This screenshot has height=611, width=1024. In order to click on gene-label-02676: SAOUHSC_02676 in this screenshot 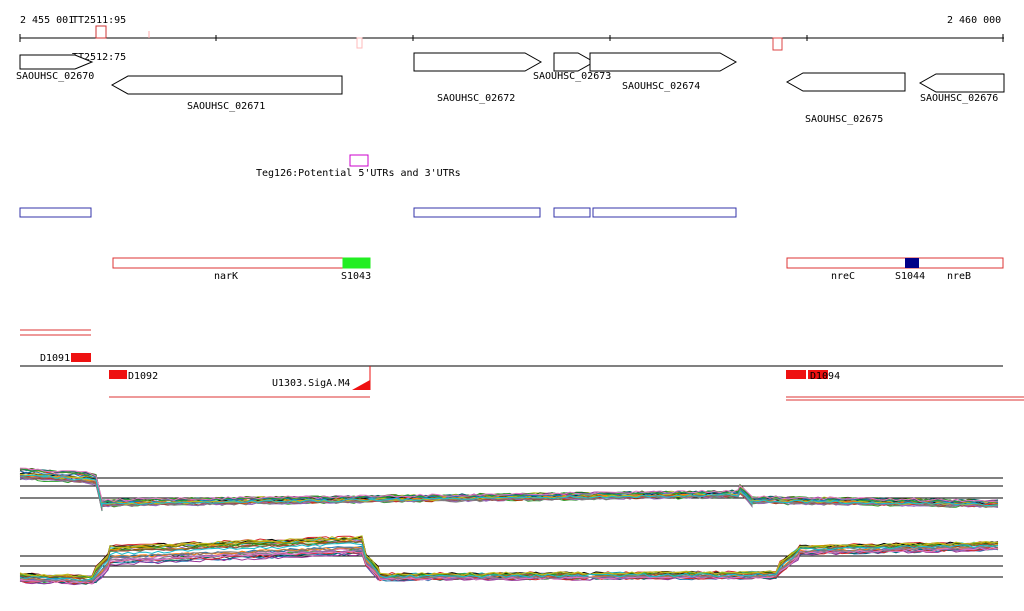, I will do `click(959, 98)`.